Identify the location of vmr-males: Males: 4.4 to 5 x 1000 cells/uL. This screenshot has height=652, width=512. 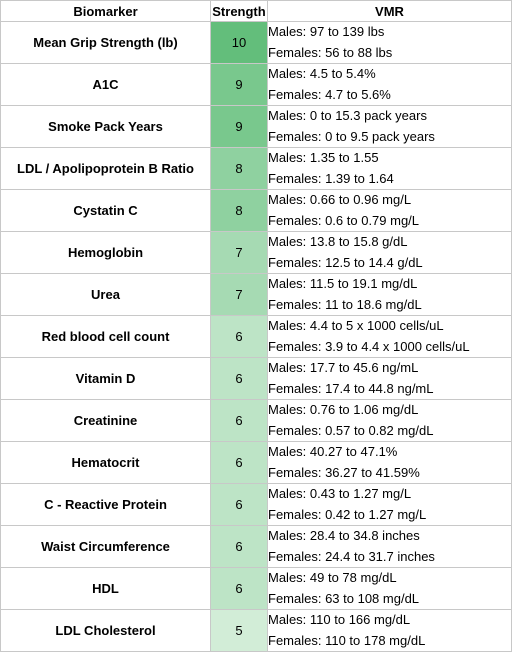
(356, 325).